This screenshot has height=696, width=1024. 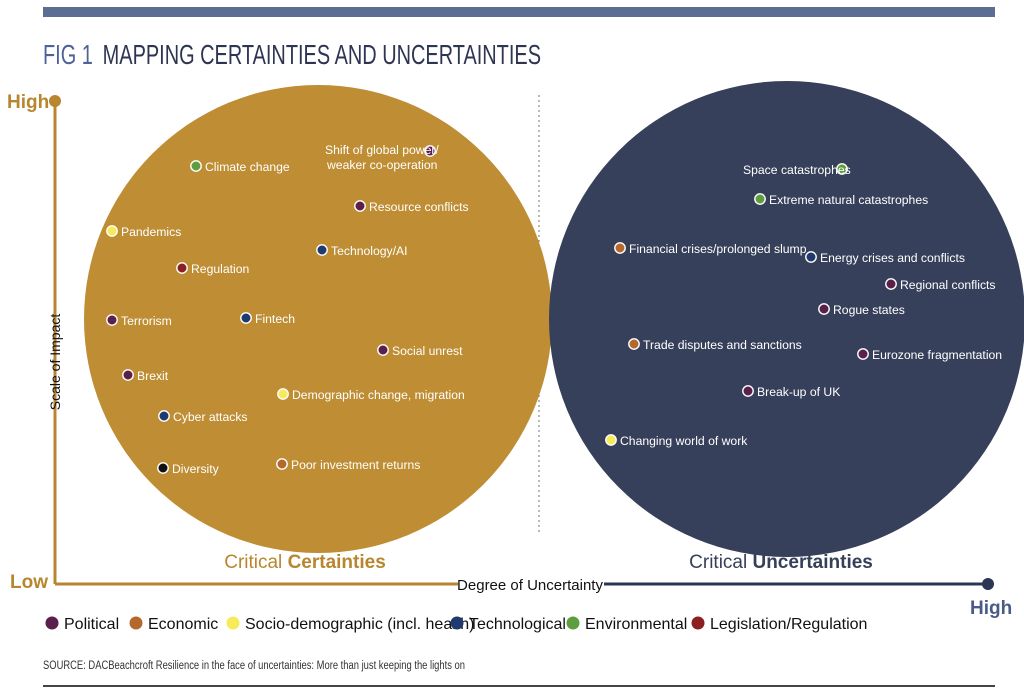 I want to click on uncertainties-group-label: Critical Uncertainties, so click(x=781, y=562).